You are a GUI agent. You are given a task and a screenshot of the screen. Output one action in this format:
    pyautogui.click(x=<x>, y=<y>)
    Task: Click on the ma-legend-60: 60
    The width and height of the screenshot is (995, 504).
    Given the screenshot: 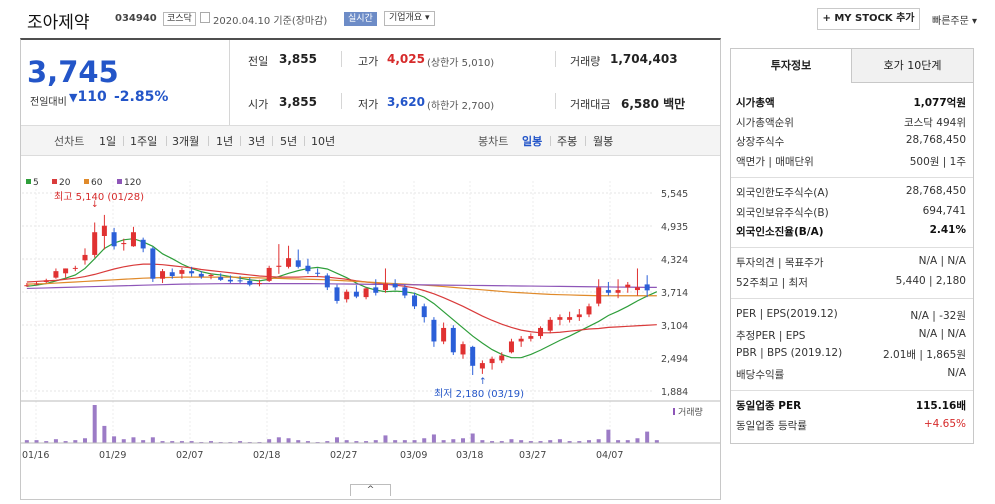 What is the action you would take?
    pyautogui.click(x=93, y=183)
    